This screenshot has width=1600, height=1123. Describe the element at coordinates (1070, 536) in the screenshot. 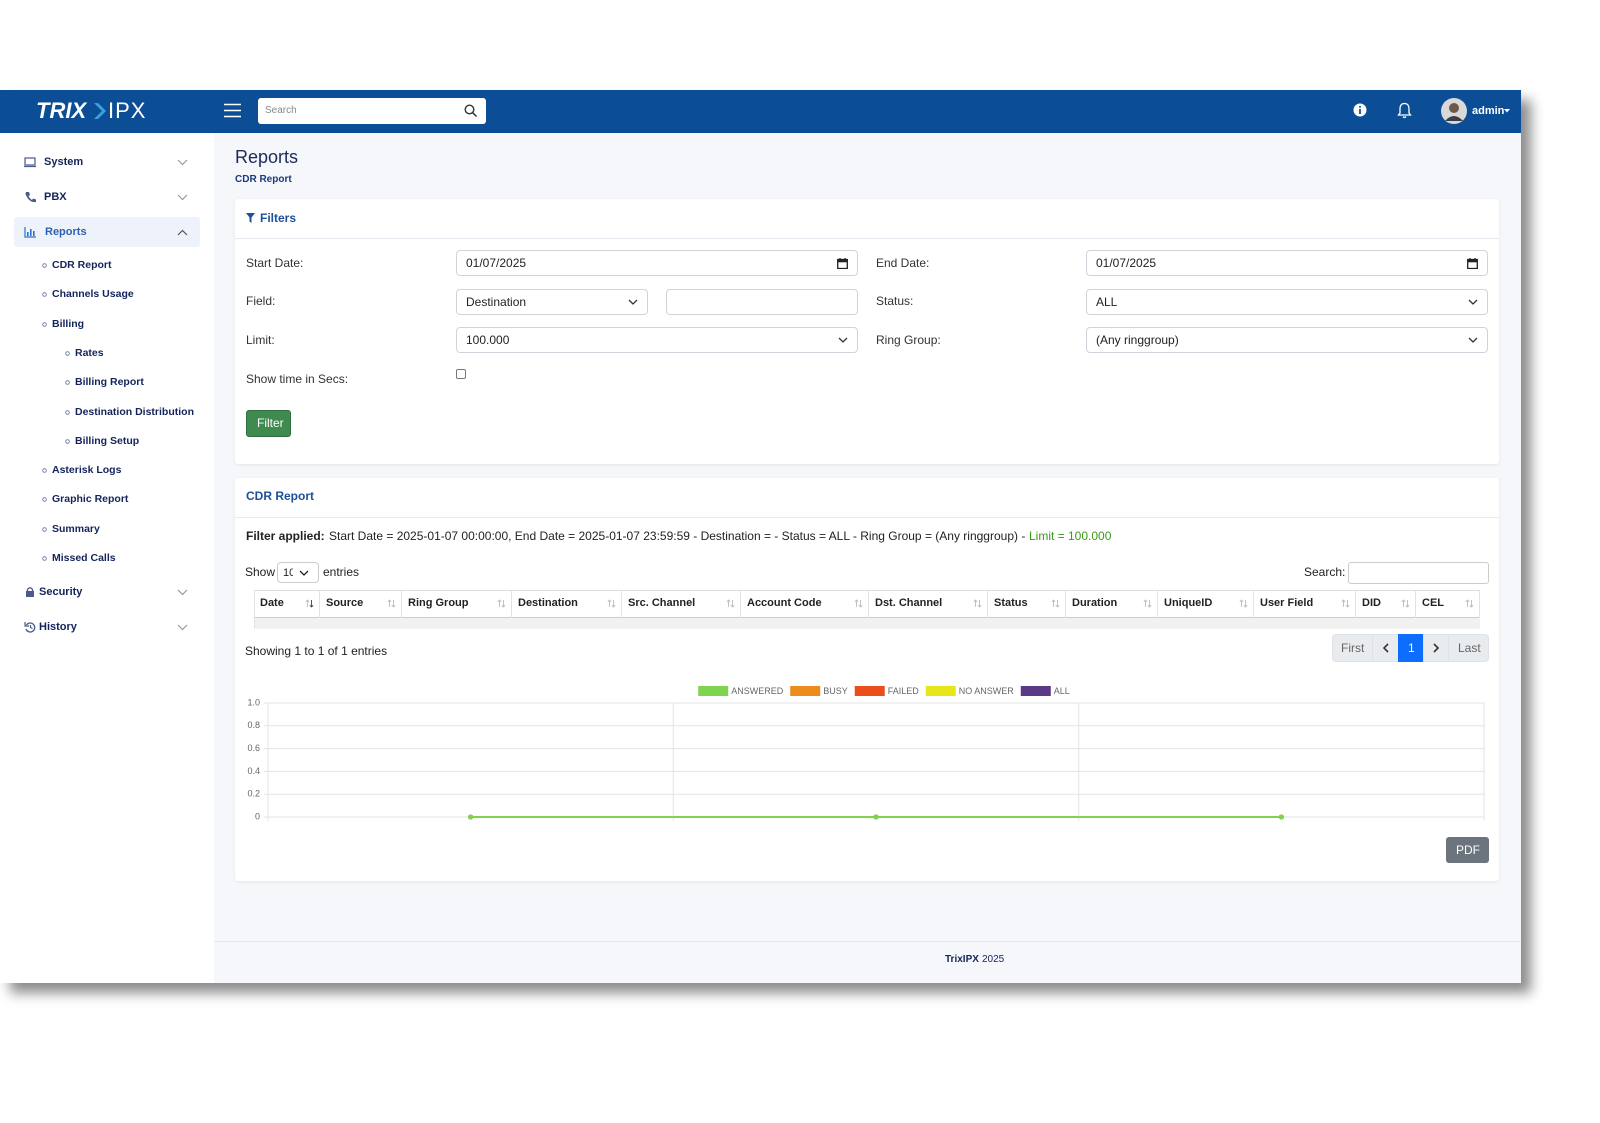

I see `limit-text: Limit = 100.000` at that location.